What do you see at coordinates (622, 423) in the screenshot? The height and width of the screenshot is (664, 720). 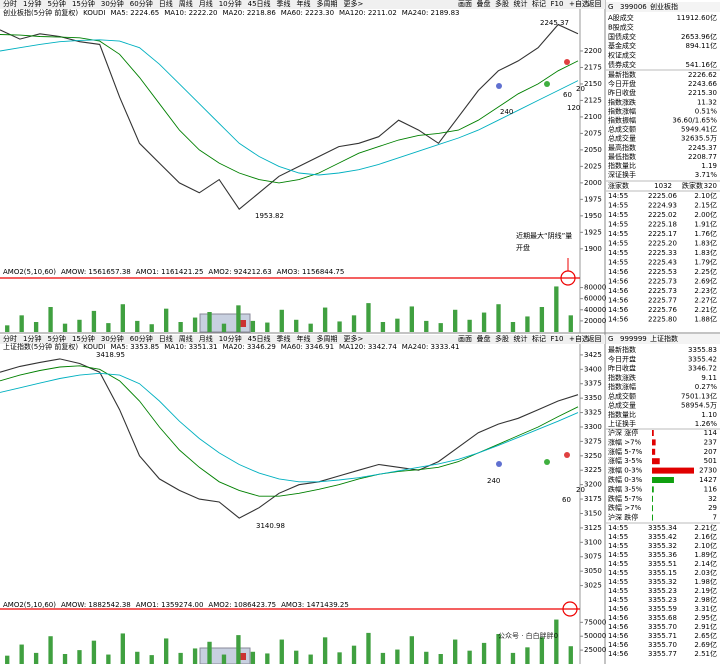 I see `row-label: 上证换手` at bounding box center [622, 423].